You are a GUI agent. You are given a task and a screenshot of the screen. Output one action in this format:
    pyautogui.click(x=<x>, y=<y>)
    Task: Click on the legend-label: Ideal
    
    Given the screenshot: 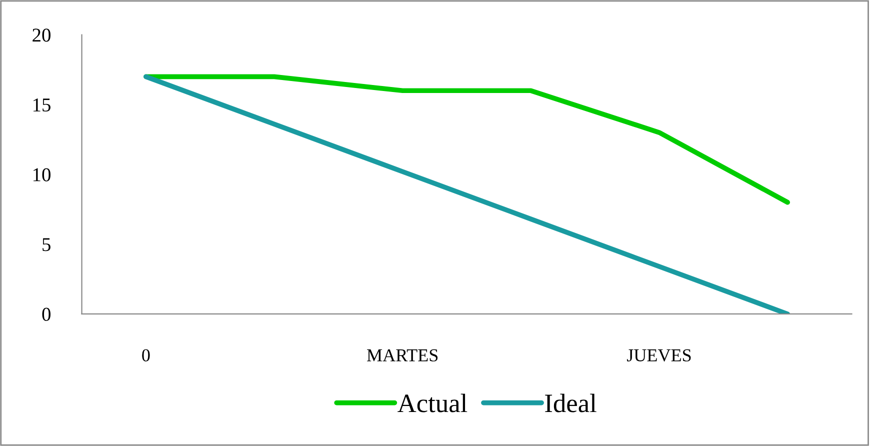 What is the action you would take?
    pyautogui.click(x=570, y=403)
    